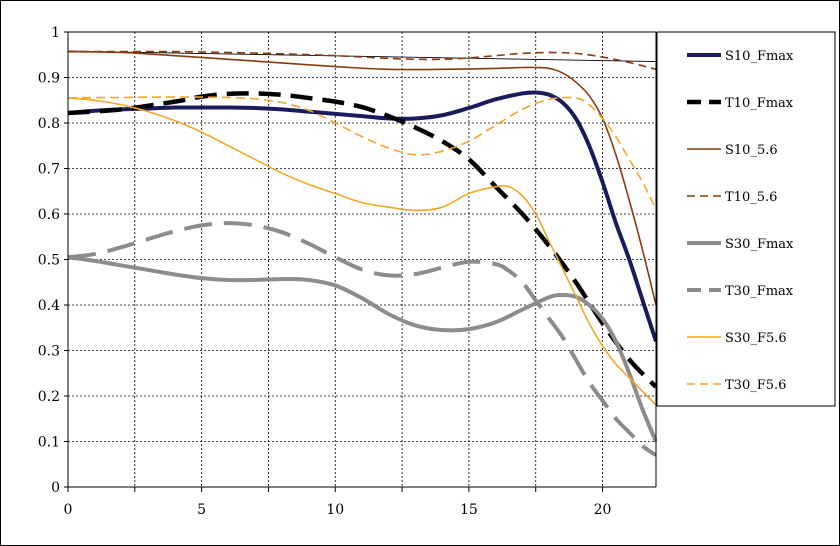 Image resolution: width=840 pixels, height=546 pixels. What do you see at coordinates (68, 510) in the screenshot?
I see `x-tick-label: 0` at bounding box center [68, 510].